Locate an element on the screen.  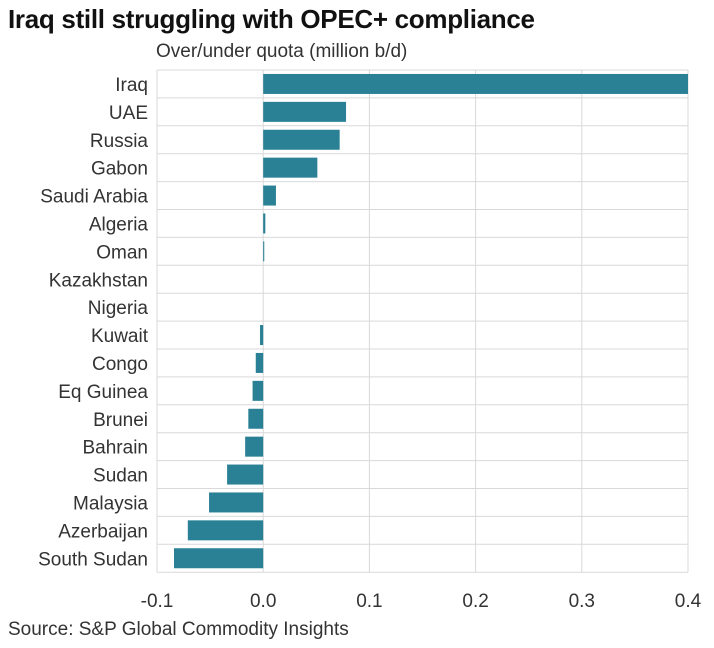
category-label: Sudan is located at coordinates (120, 476).